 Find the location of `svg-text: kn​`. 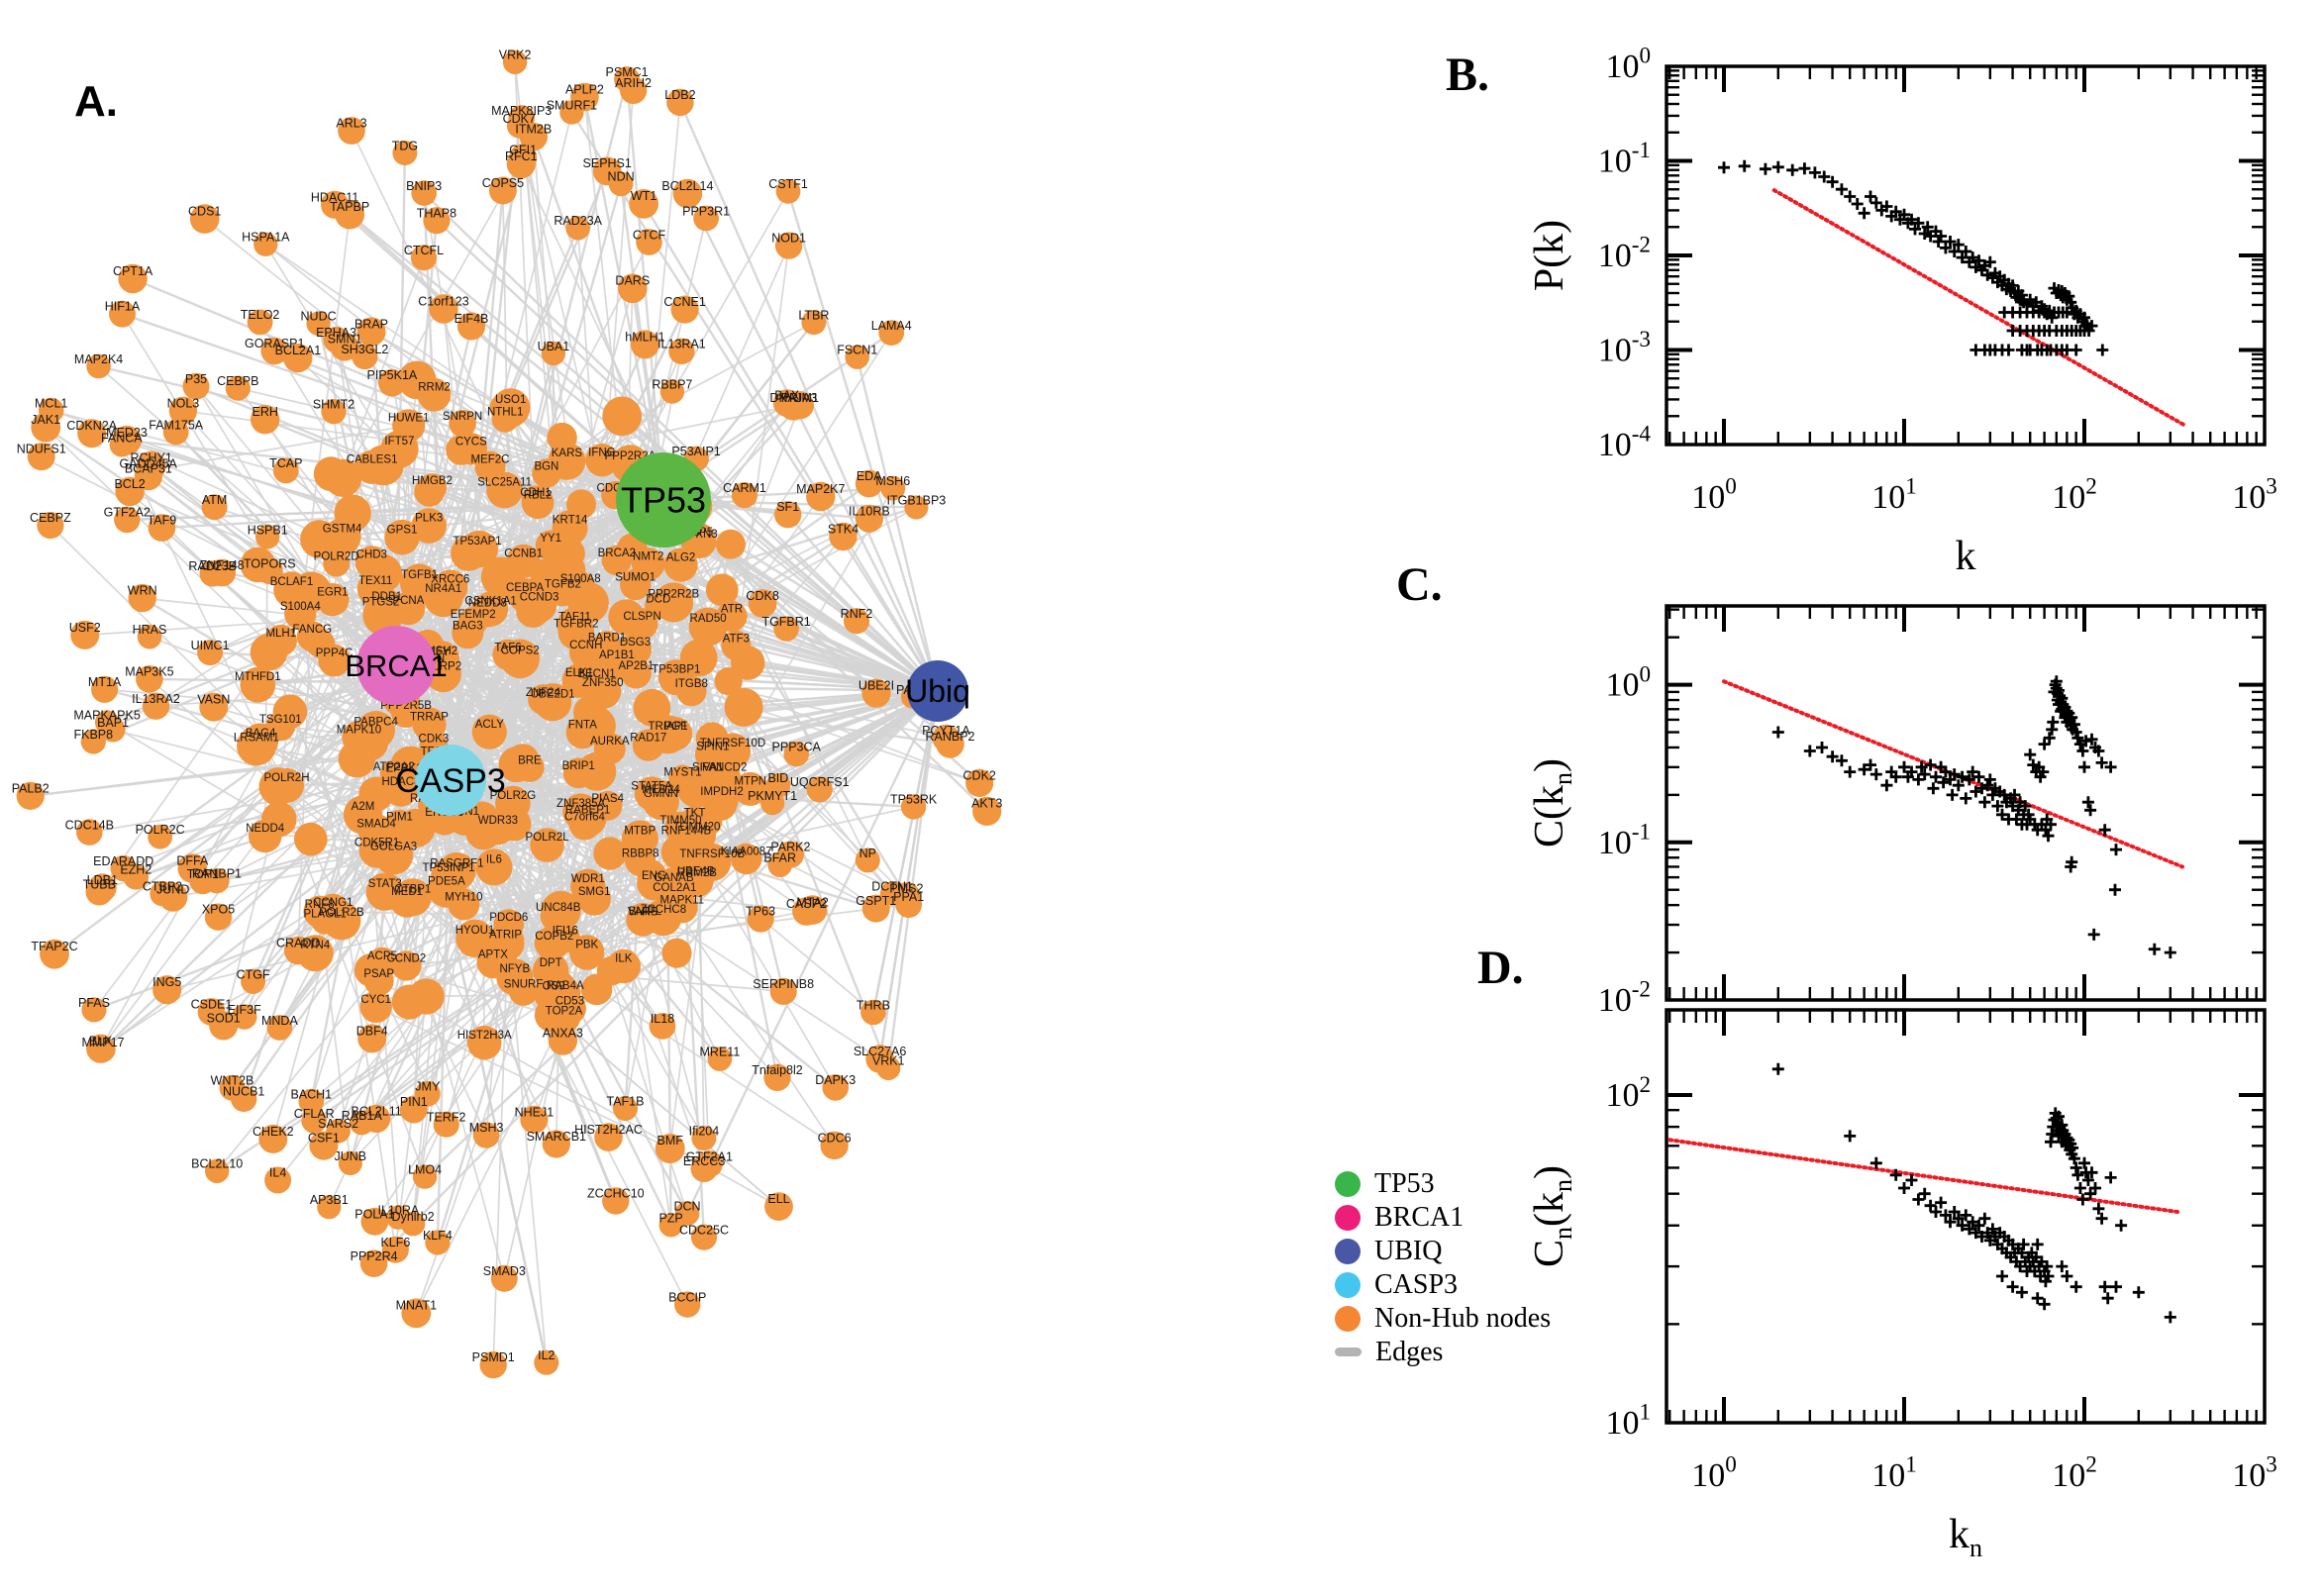

svg-text: kn​ is located at coordinates (1965, 1537).